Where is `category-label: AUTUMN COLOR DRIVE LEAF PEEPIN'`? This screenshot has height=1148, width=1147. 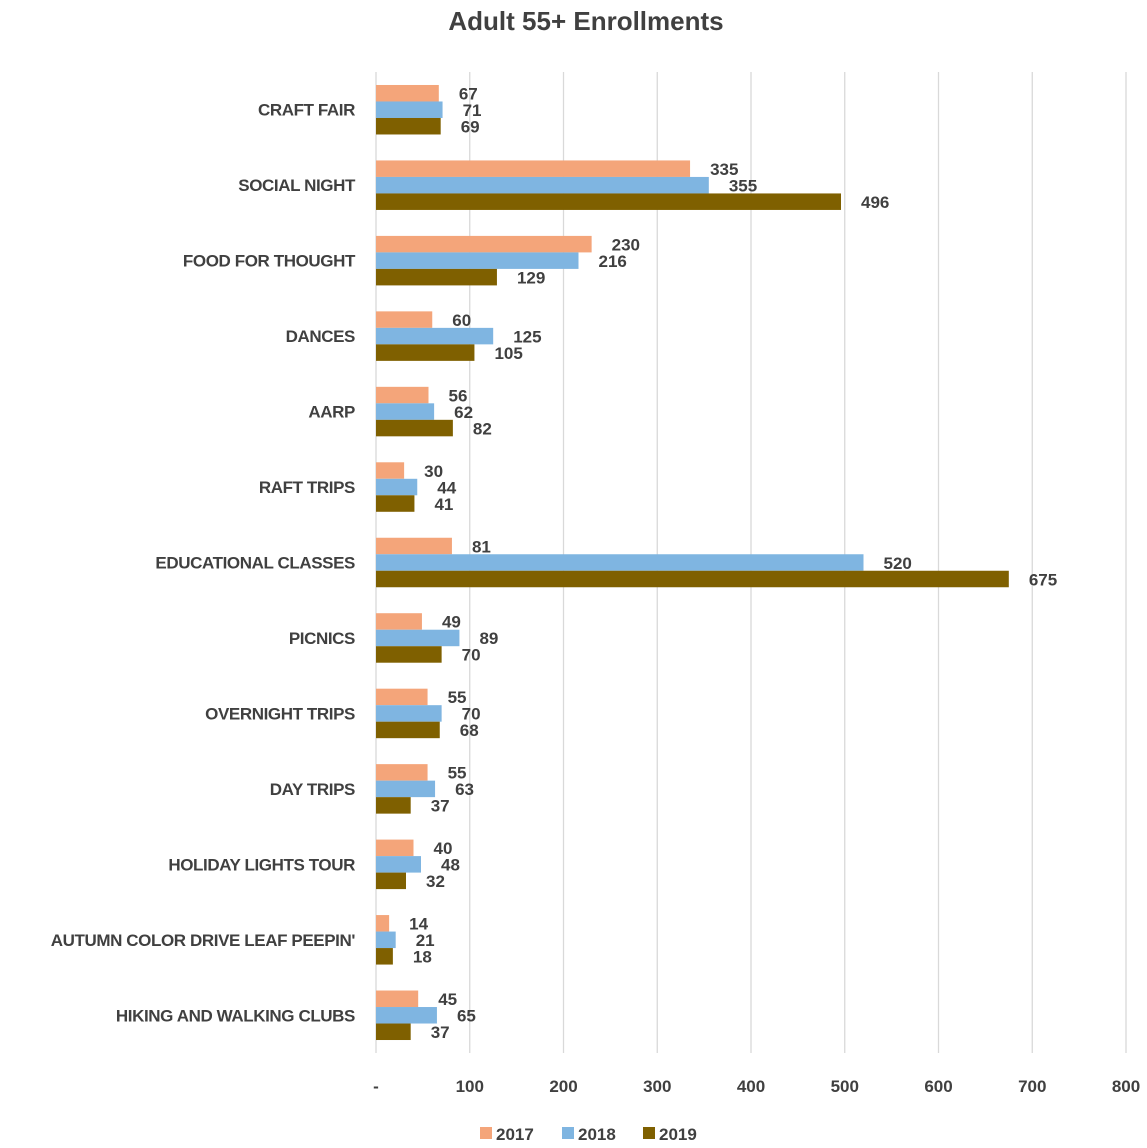
category-label: AUTUMN COLOR DRIVE LEAF PEEPIN' is located at coordinates (203, 940).